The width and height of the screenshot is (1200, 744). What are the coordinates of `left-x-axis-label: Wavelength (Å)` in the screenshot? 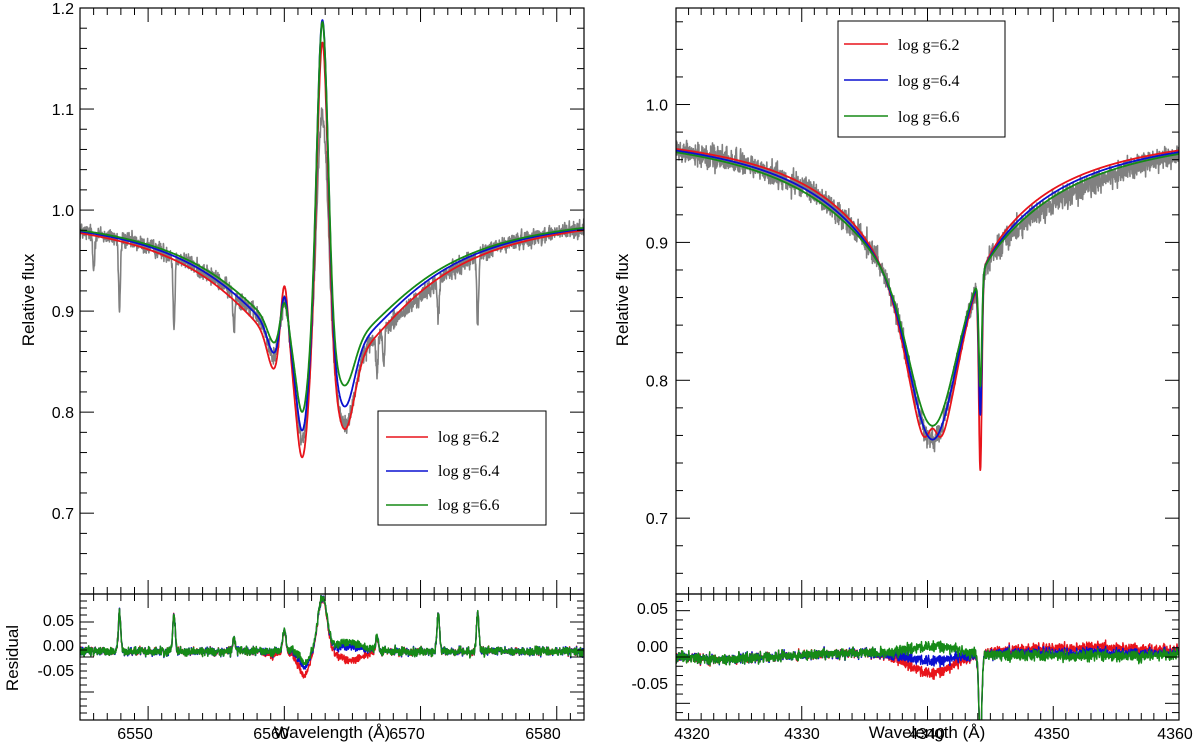 It's located at (332, 732).